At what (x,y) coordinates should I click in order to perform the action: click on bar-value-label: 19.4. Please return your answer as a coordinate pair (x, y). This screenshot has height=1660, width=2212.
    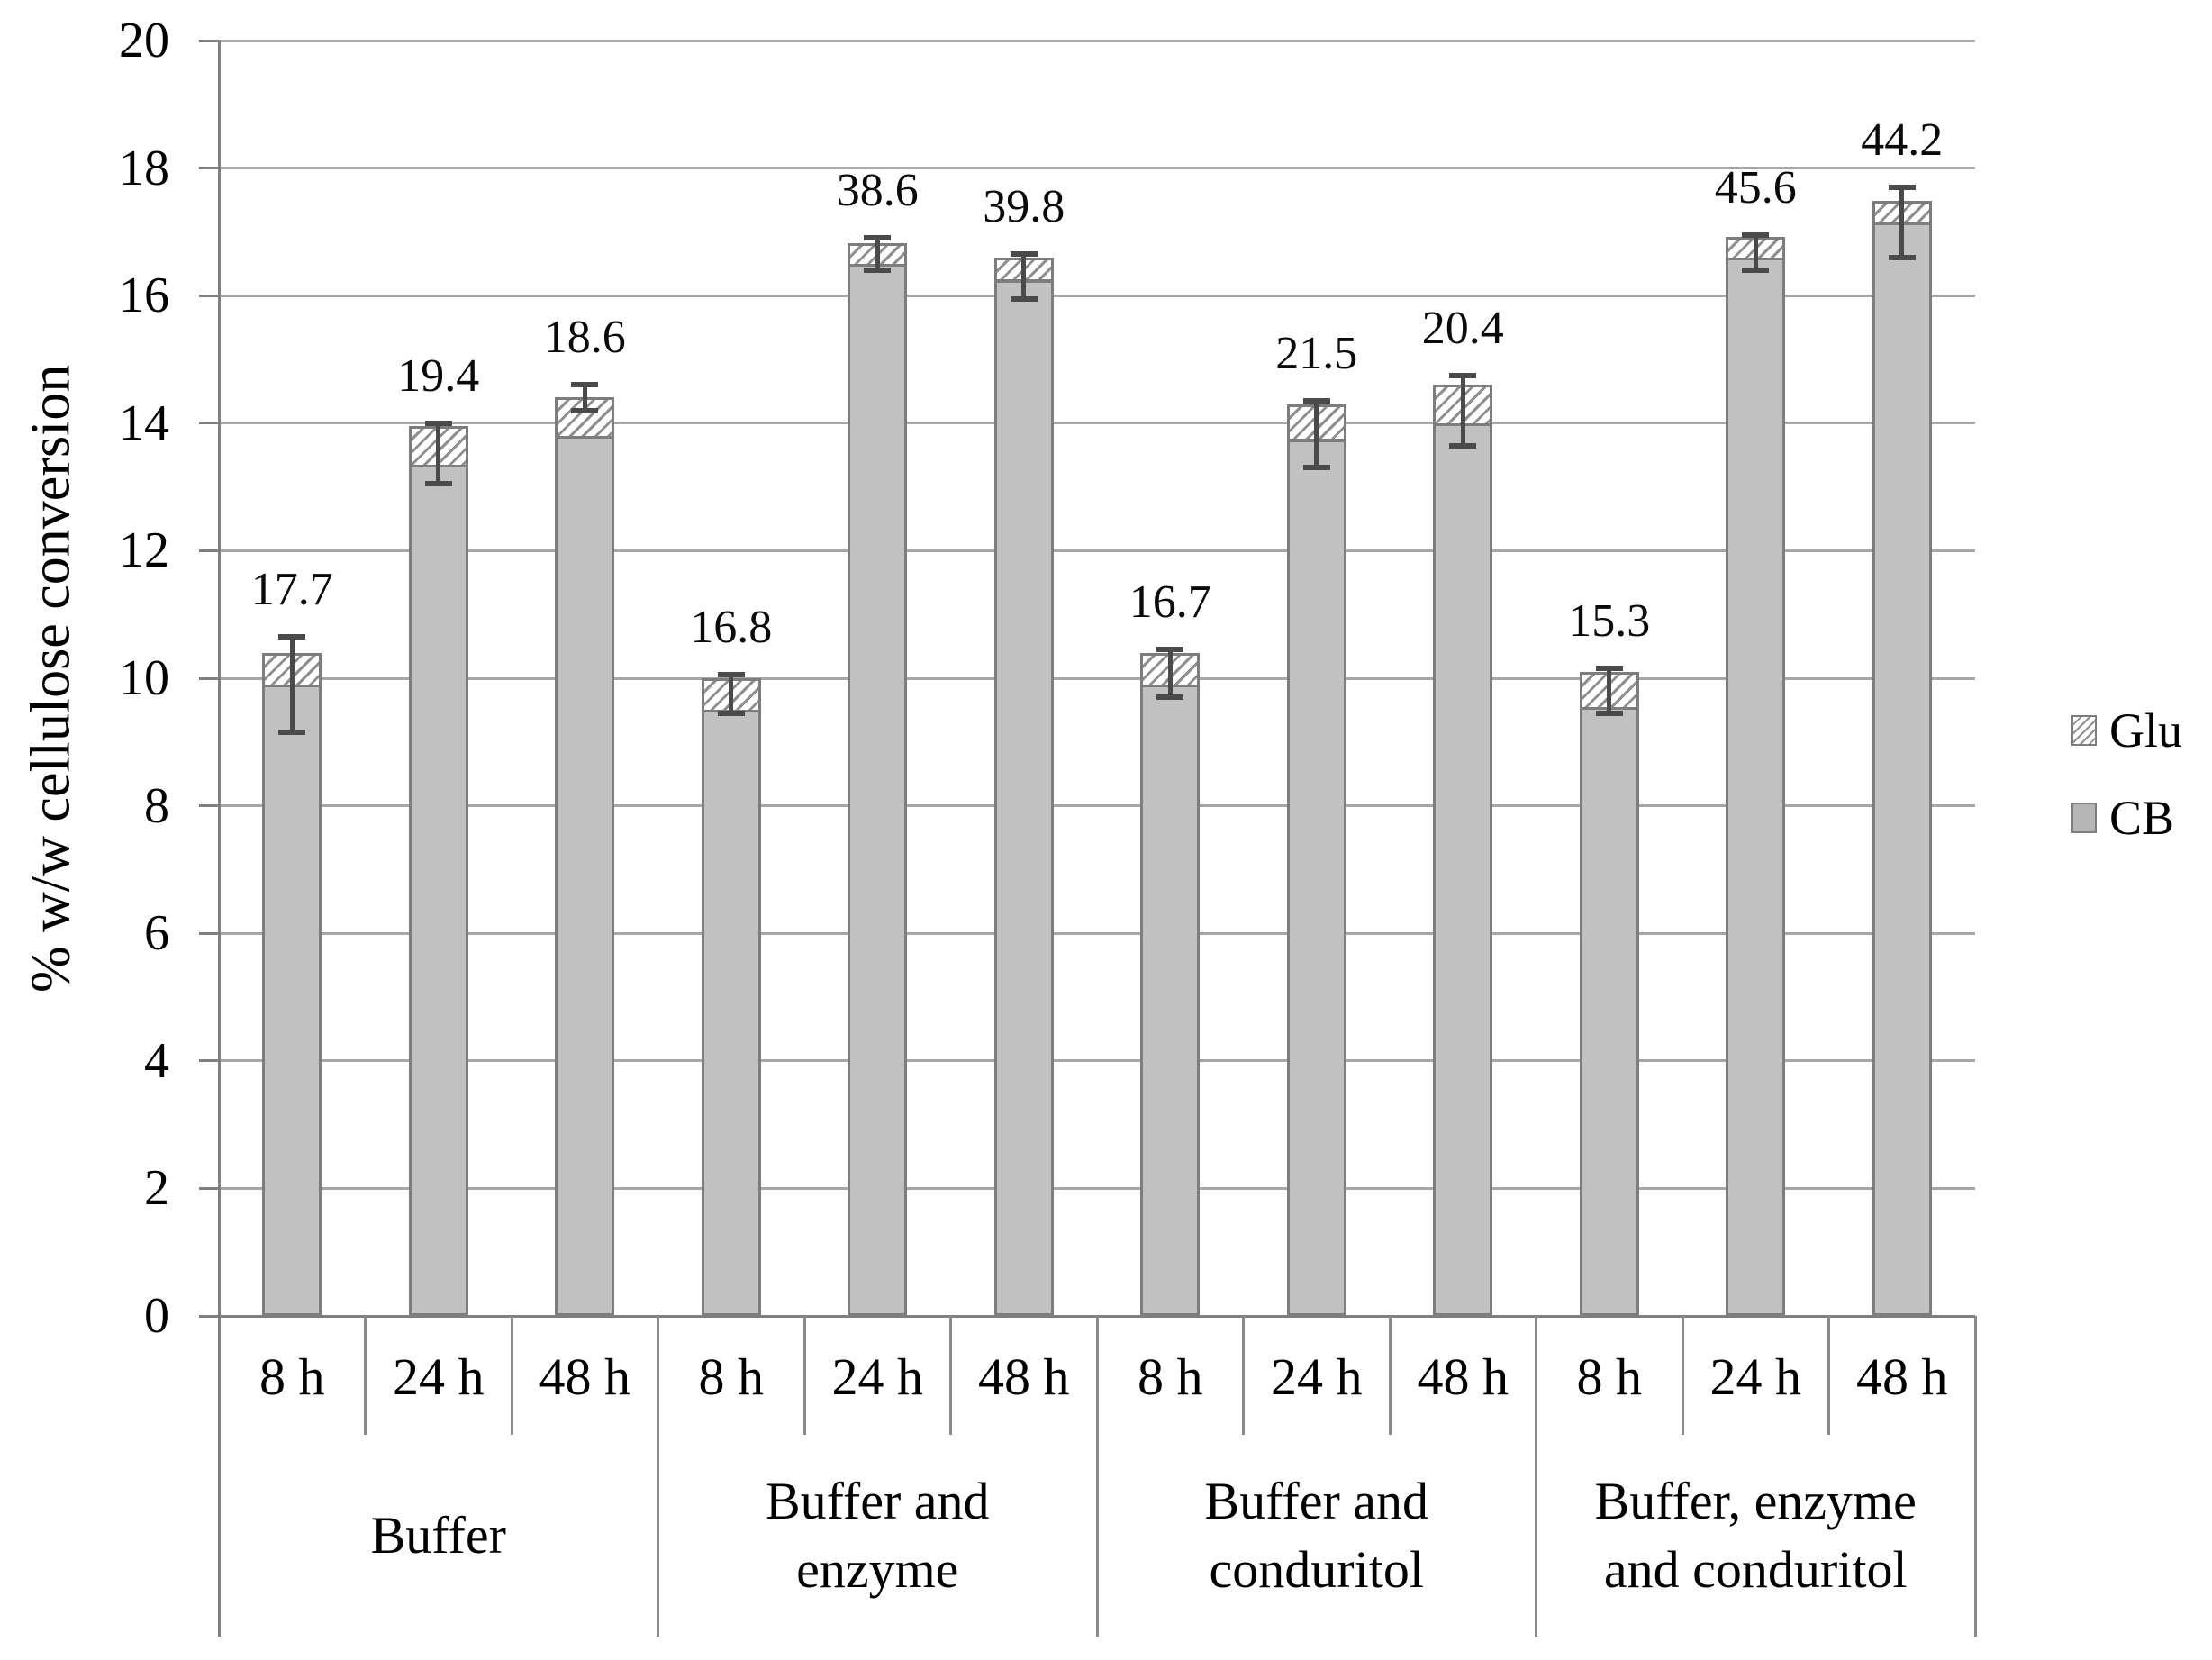
    Looking at the image, I should click on (438, 375).